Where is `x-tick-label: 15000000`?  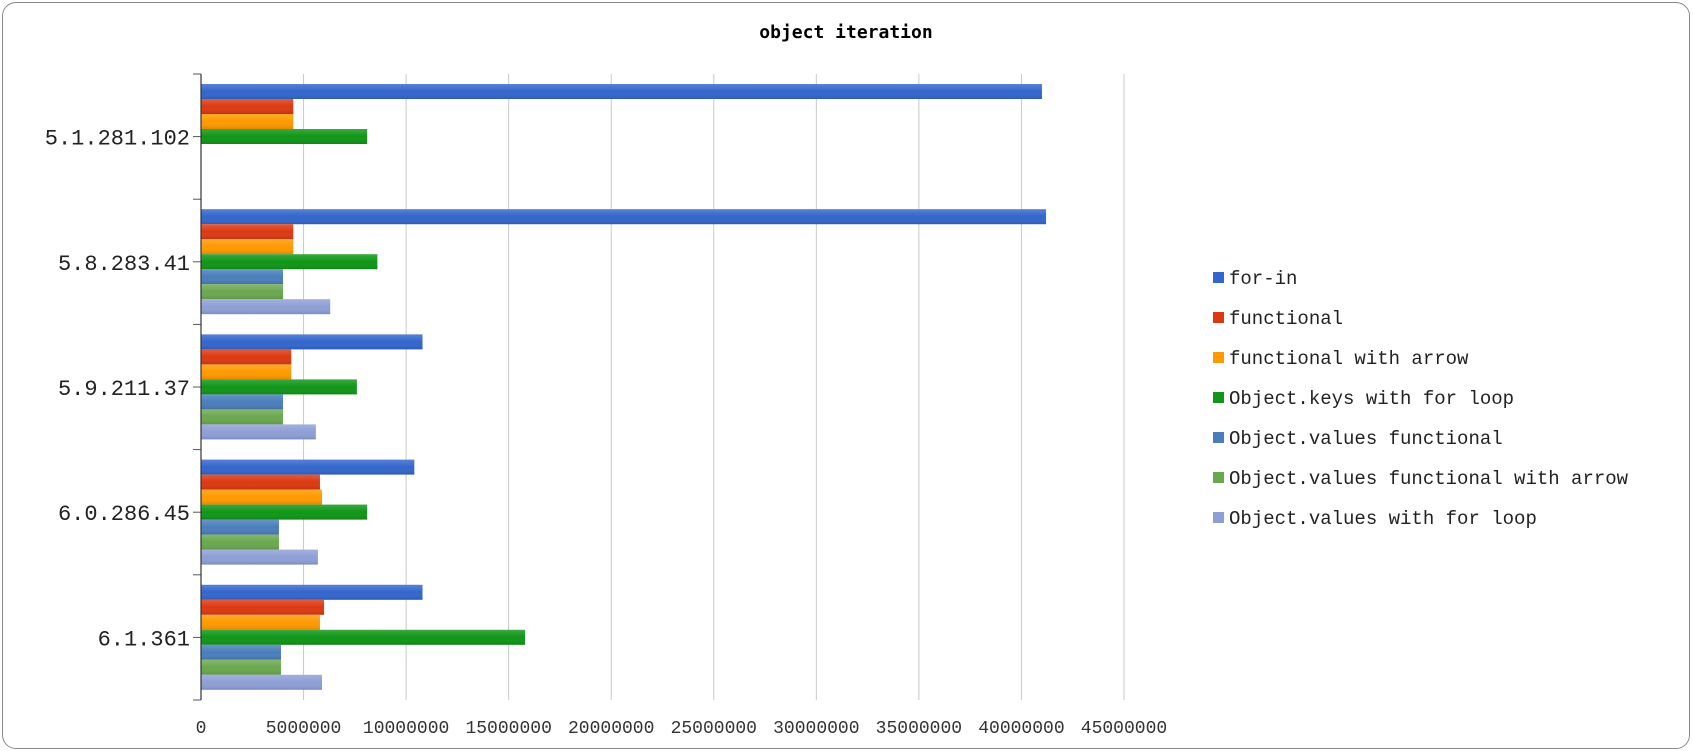
x-tick-label: 15000000 is located at coordinates (508, 729).